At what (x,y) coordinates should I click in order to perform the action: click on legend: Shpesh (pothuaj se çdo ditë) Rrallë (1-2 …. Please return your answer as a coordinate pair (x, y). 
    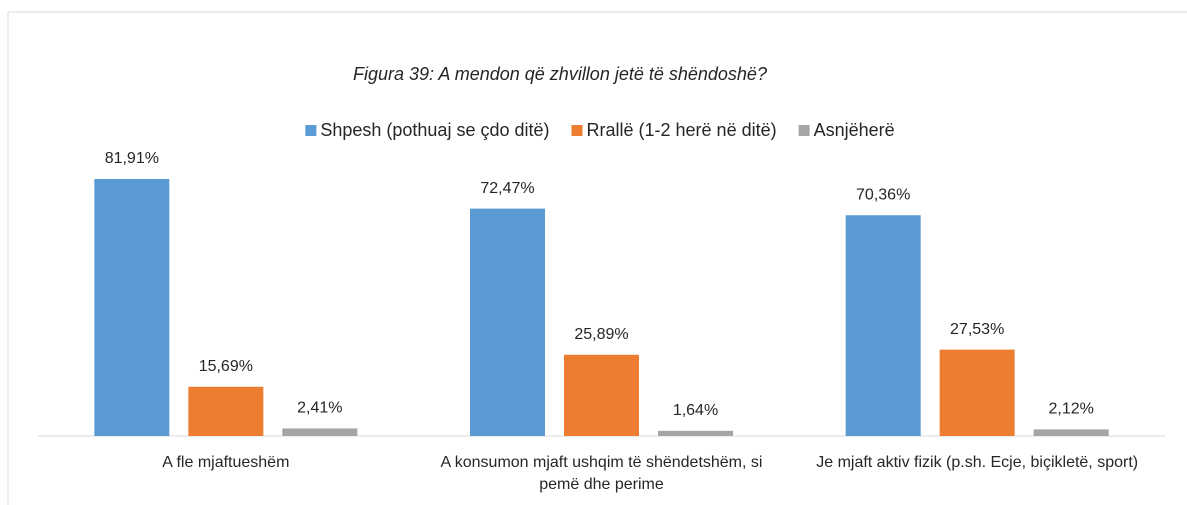
    Looking at the image, I should click on (600, 130).